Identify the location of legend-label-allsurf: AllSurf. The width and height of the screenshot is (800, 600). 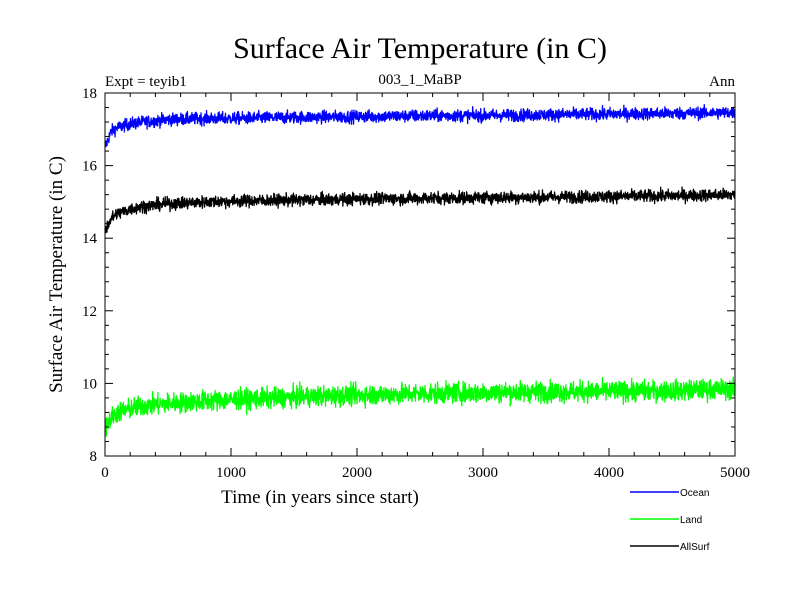
(695, 547).